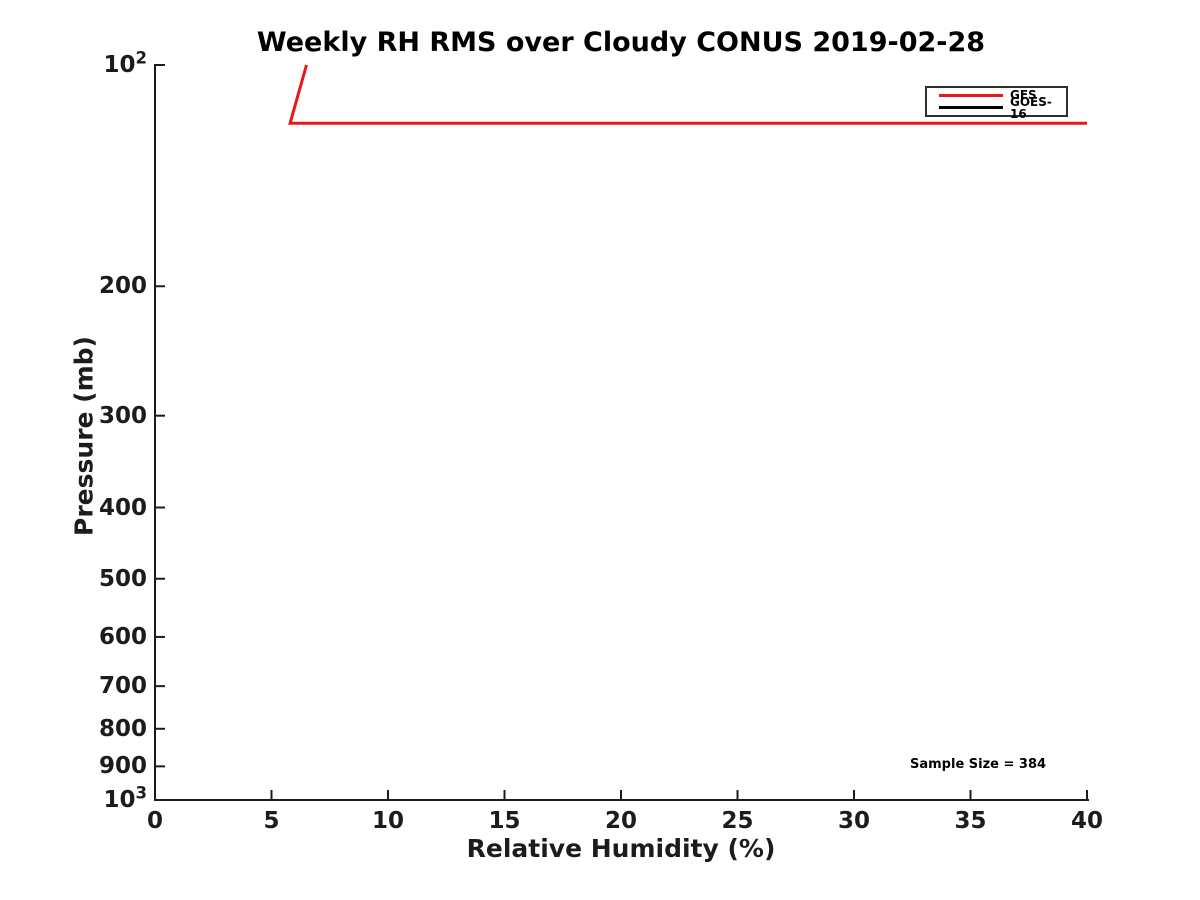 The width and height of the screenshot is (1200, 900). What do you see at coordinates (621, 848) in the screenshot?
I see `x-axis-label: Relative Humidity (%)` at bounding box center [621, 848].